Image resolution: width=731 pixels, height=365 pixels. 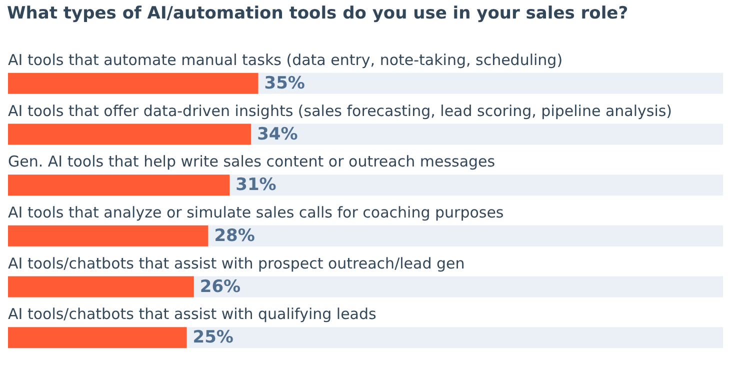 I want to click on y-tick-label: AI tools that analyze or simulate sales calls for coaching purposes, so click(x=256, y=212).